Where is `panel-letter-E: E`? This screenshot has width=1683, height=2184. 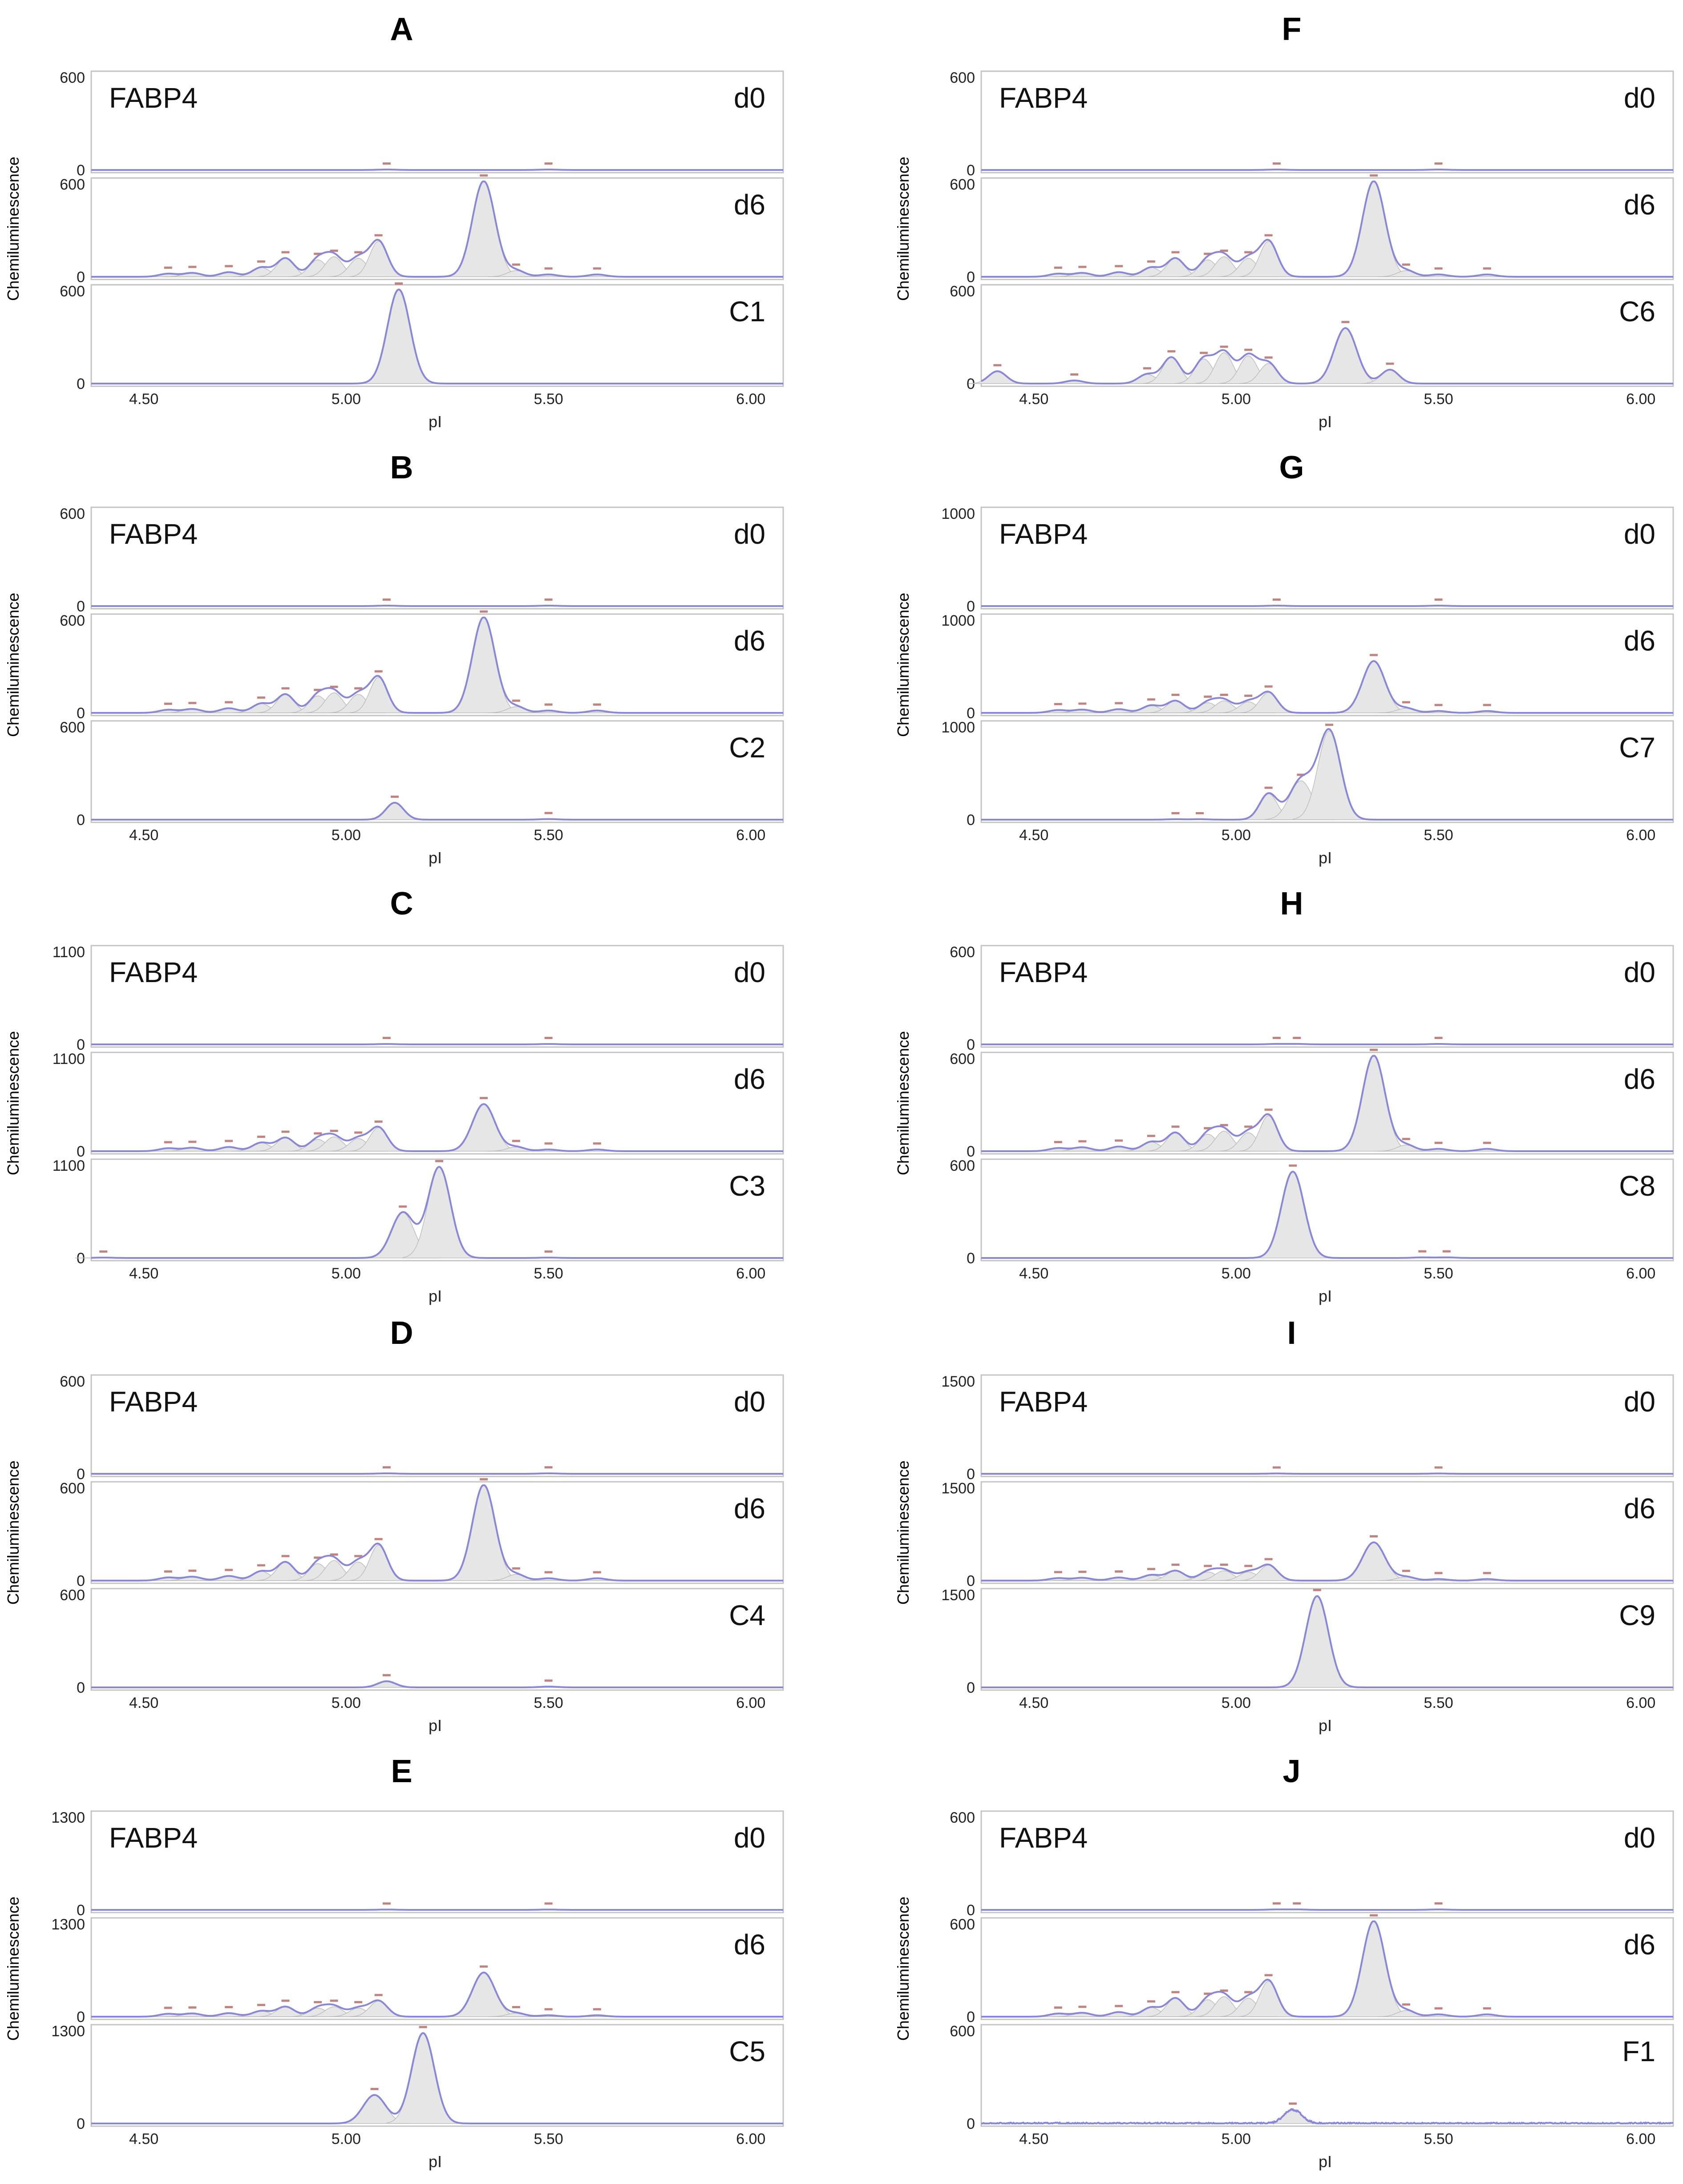 panel-letter-E: E is located at coordinates (402, 1771).